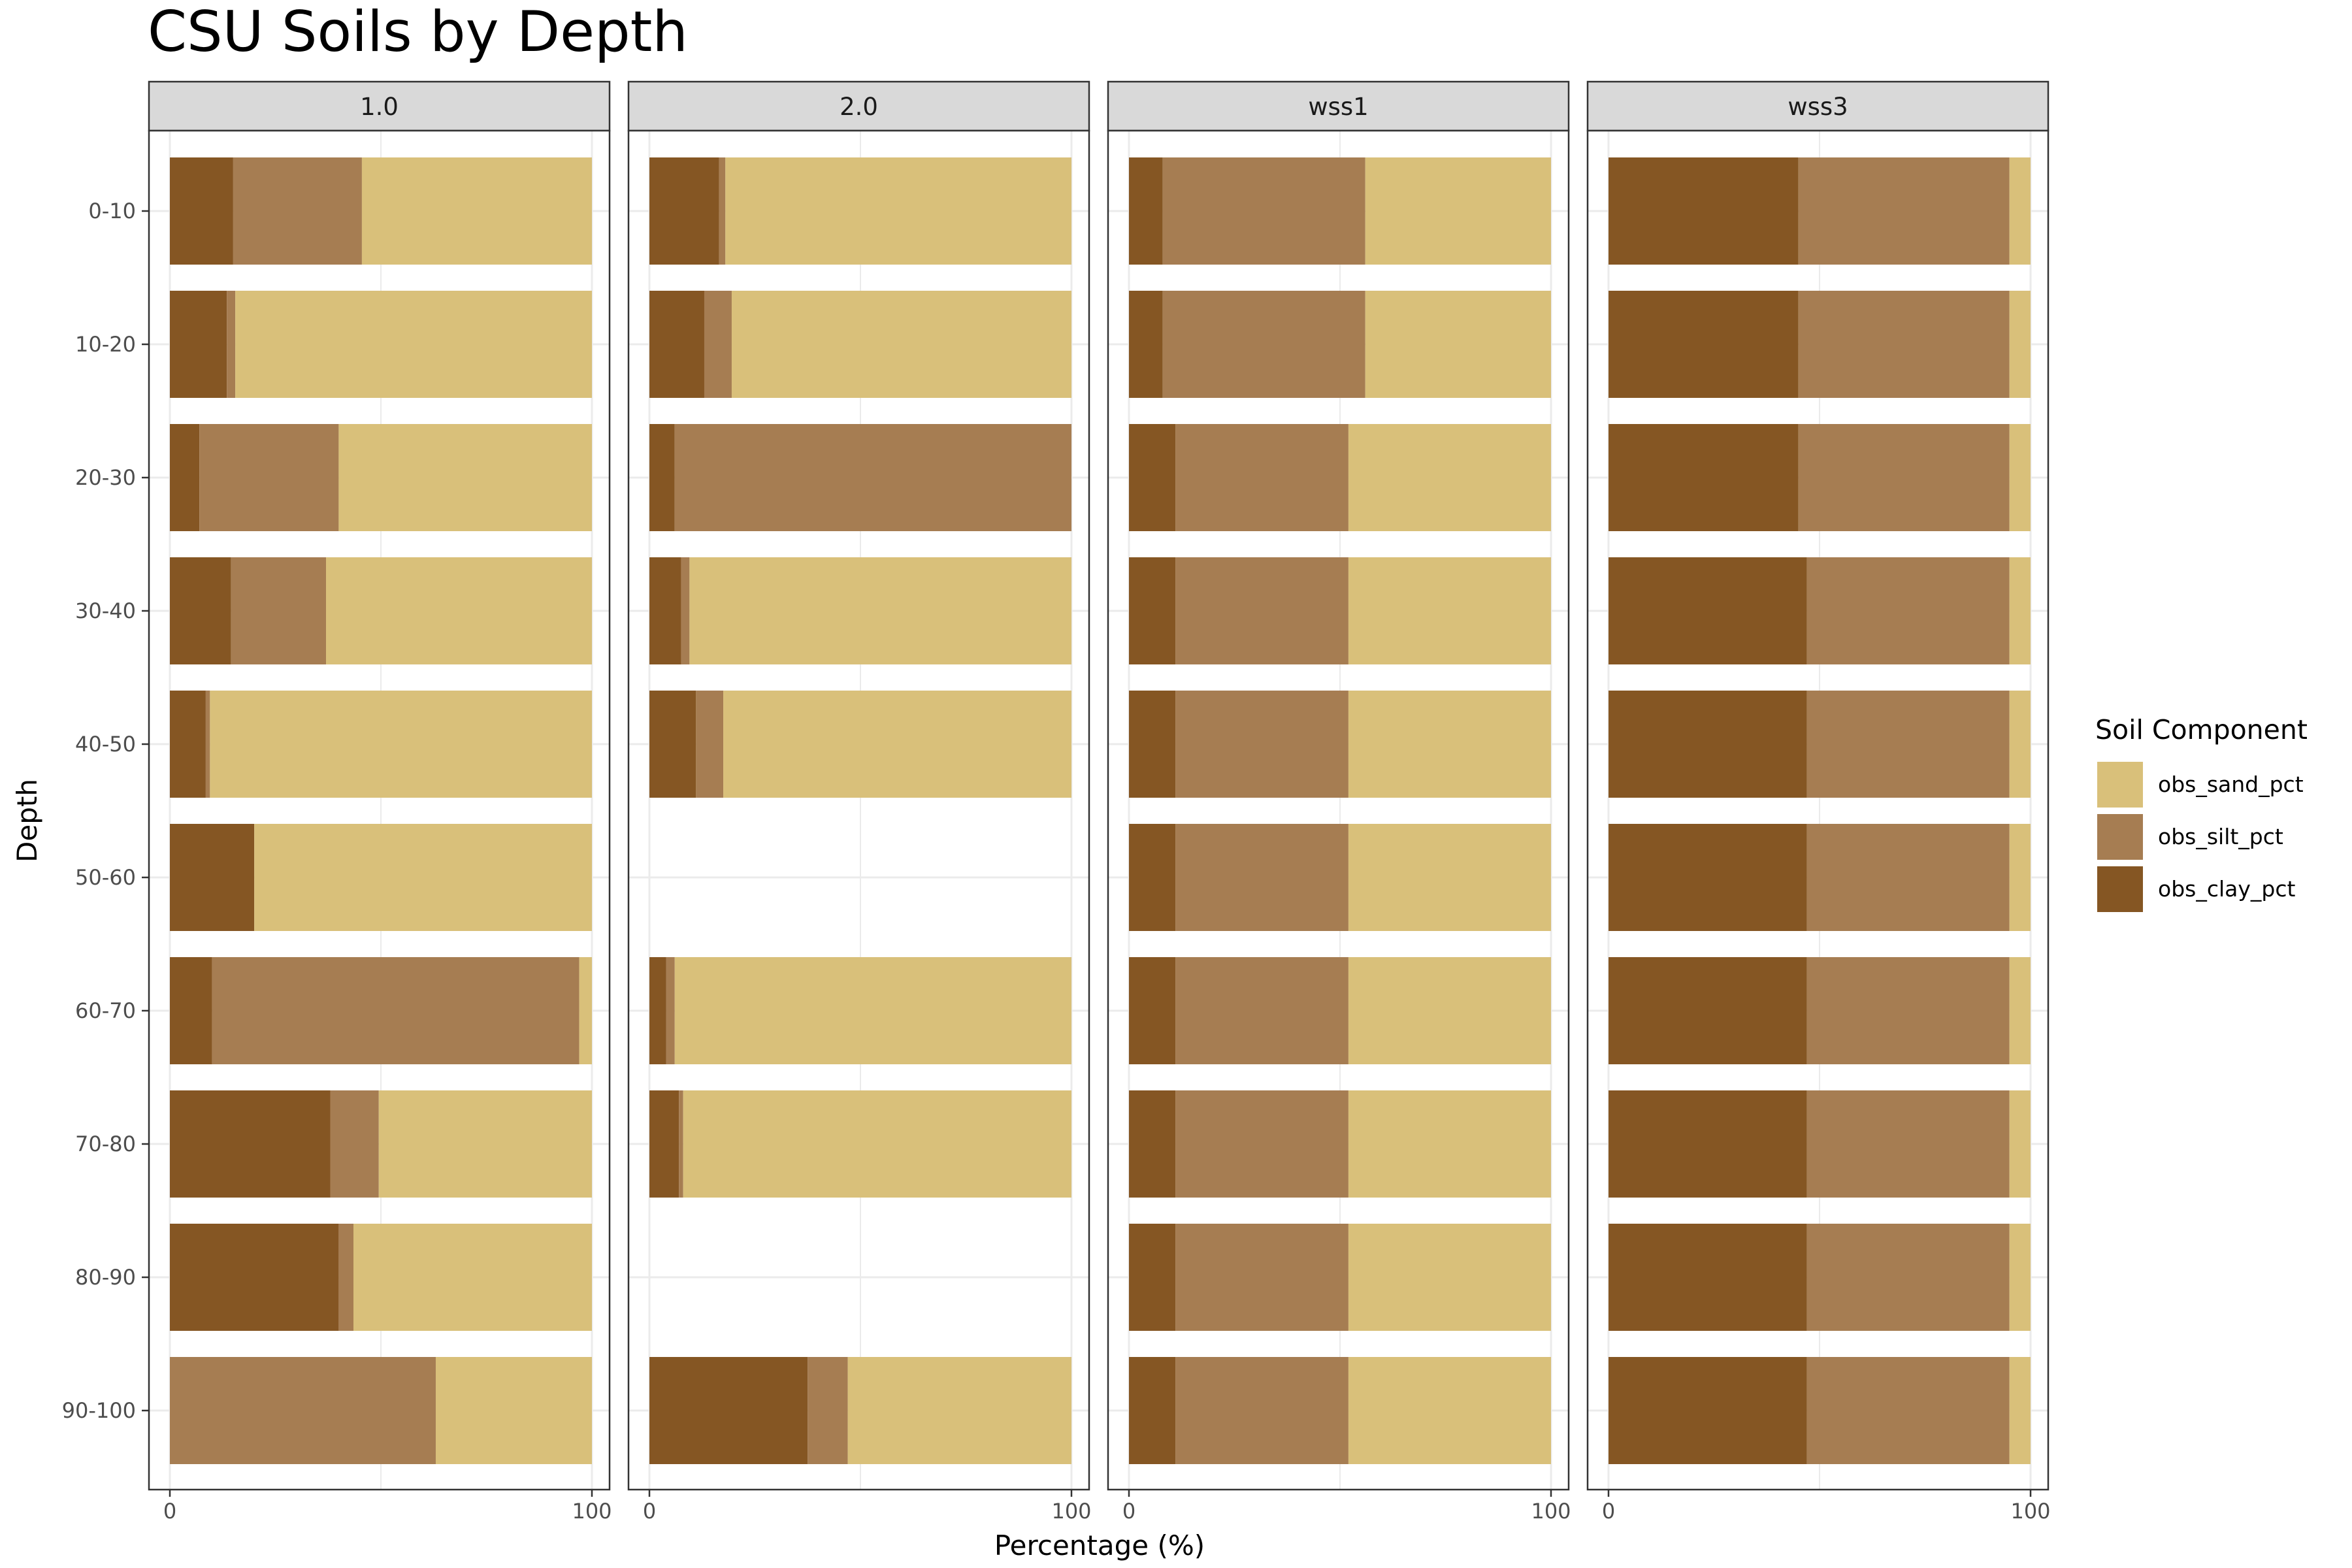 This screenshot has width=2352, height=1568. Describe the element at coordinates (105, 1010) in the screenshot. I see `y-tick-label: 60-70` at that location.